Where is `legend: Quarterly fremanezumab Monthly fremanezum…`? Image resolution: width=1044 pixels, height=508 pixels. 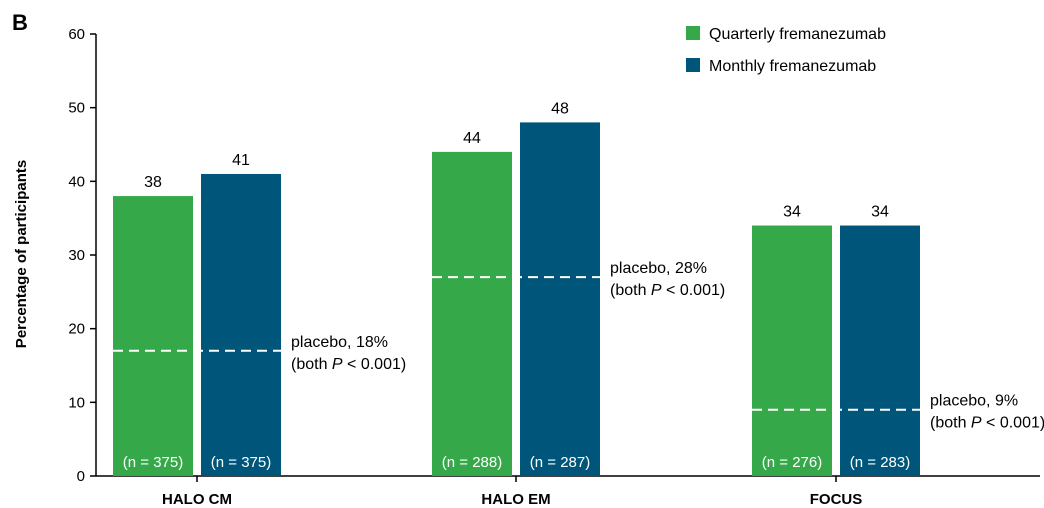 legend: Quarterly fremanezumab Monthly fremanezum… is located at coordinates (786, 50).